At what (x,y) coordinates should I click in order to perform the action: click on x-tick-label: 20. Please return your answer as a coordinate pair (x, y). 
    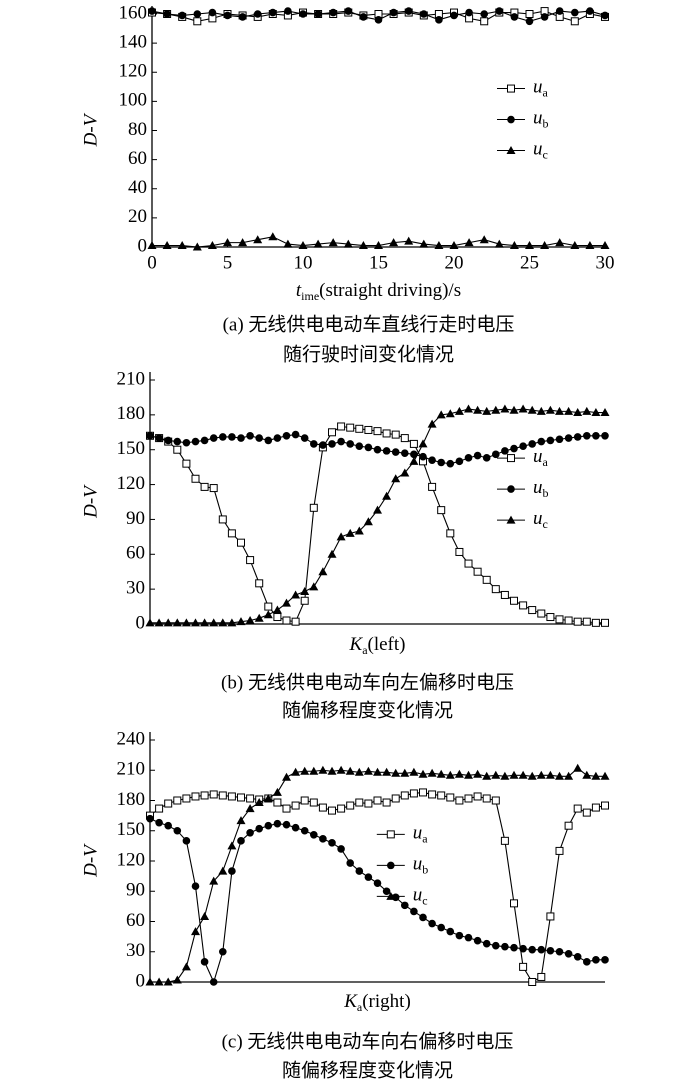
    Looking at the image, I should click on (454, 262).